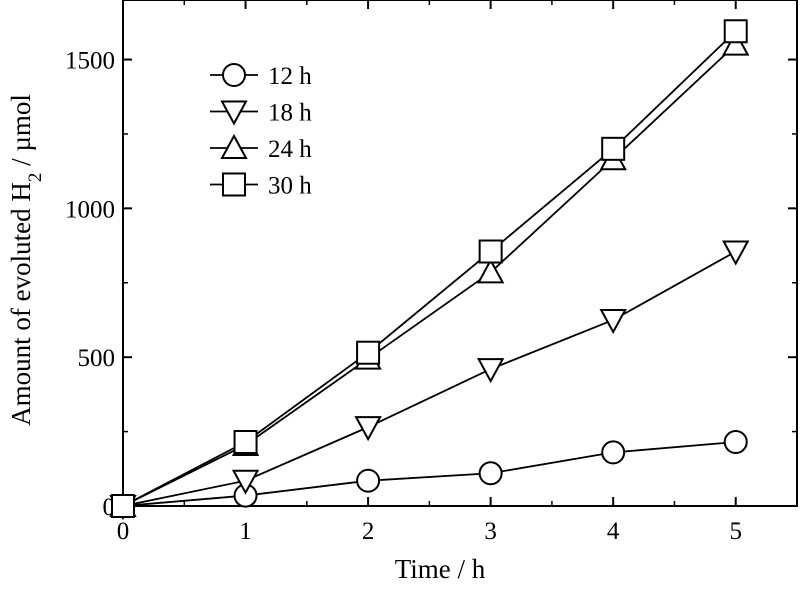 Image resolution: width=800 pixels, height=605 pixels. I want to click on legend-label: 12 h, so click(290, 76).